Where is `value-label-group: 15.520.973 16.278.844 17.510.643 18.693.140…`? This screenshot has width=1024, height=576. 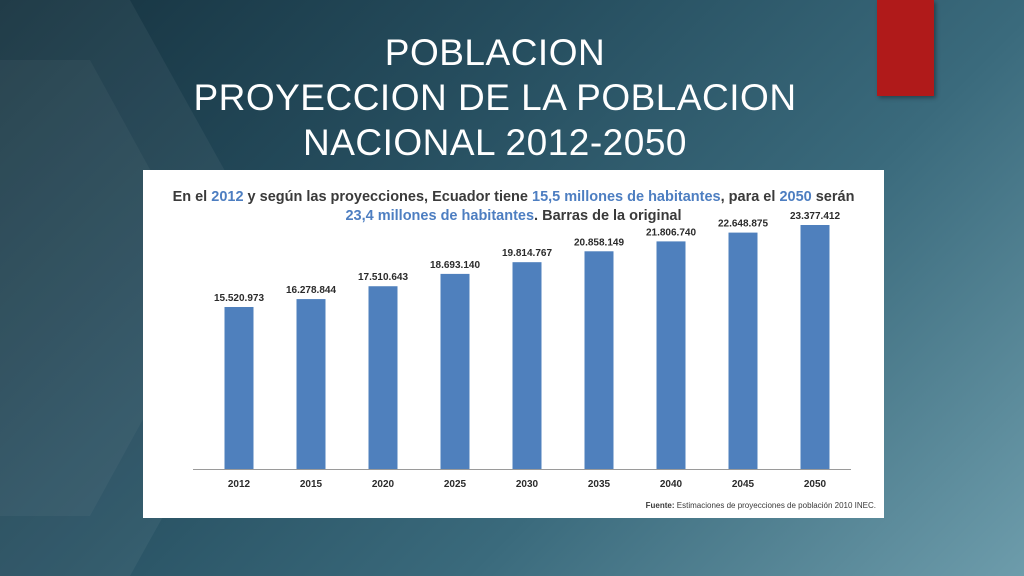
value-label-group: 15.520.973 16.278.844 17.510.643 18.693.140… is located at coordinates (527, 257).